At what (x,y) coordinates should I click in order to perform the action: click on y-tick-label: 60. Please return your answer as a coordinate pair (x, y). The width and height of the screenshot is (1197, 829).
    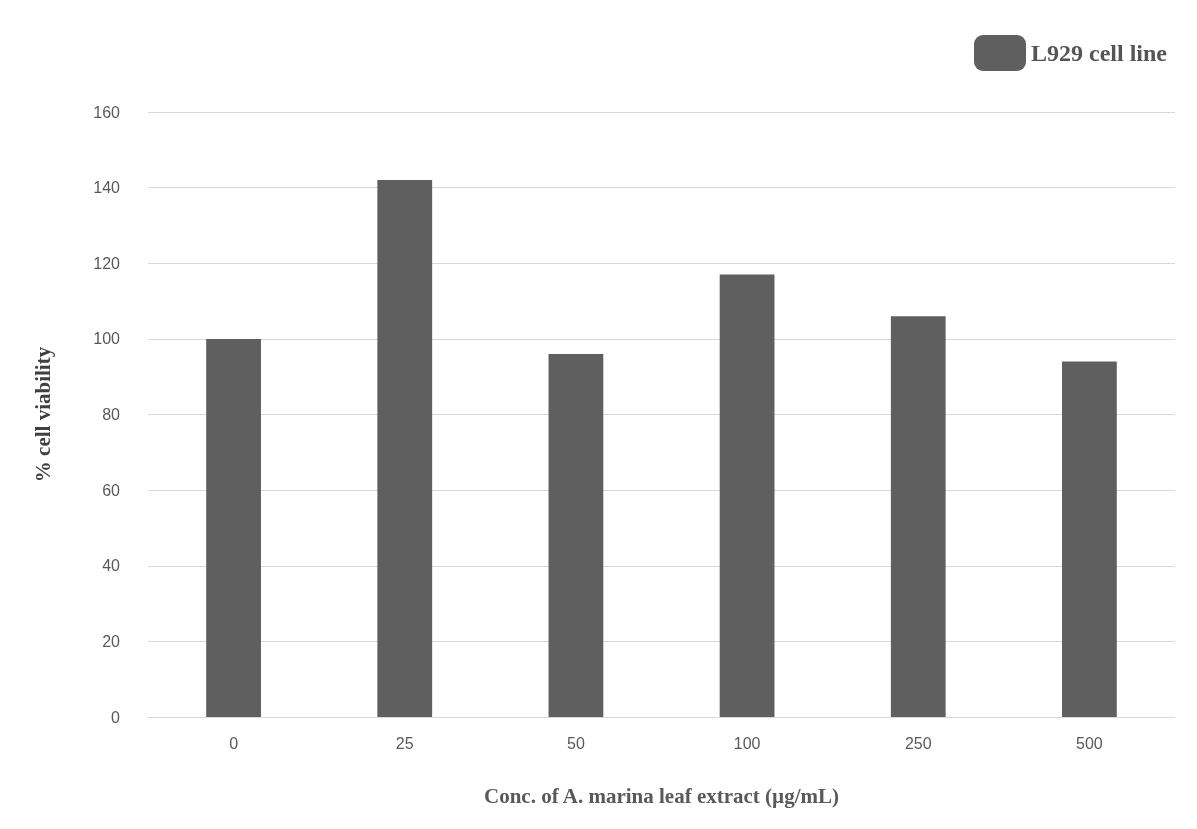
    Looking at the image, I should click on (111, 490).